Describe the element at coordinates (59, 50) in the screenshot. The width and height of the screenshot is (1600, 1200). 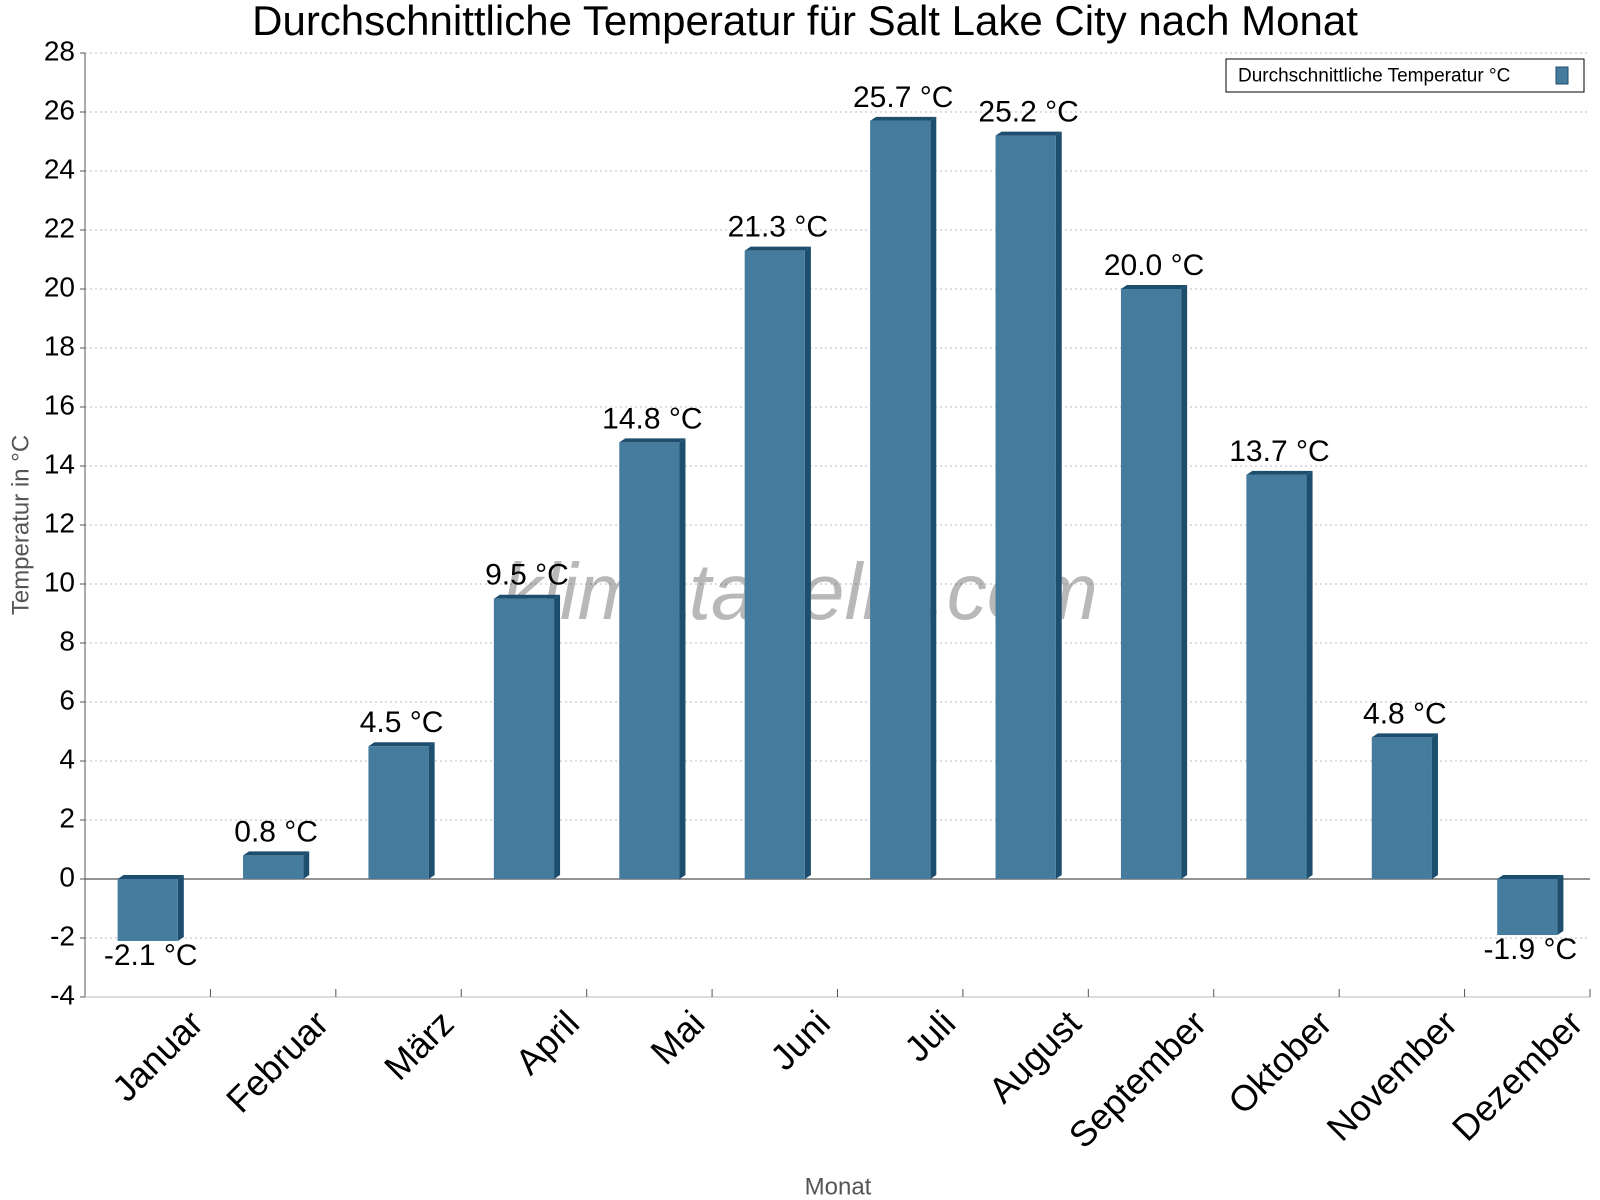
I see `y-tick-label: 28` at that location.